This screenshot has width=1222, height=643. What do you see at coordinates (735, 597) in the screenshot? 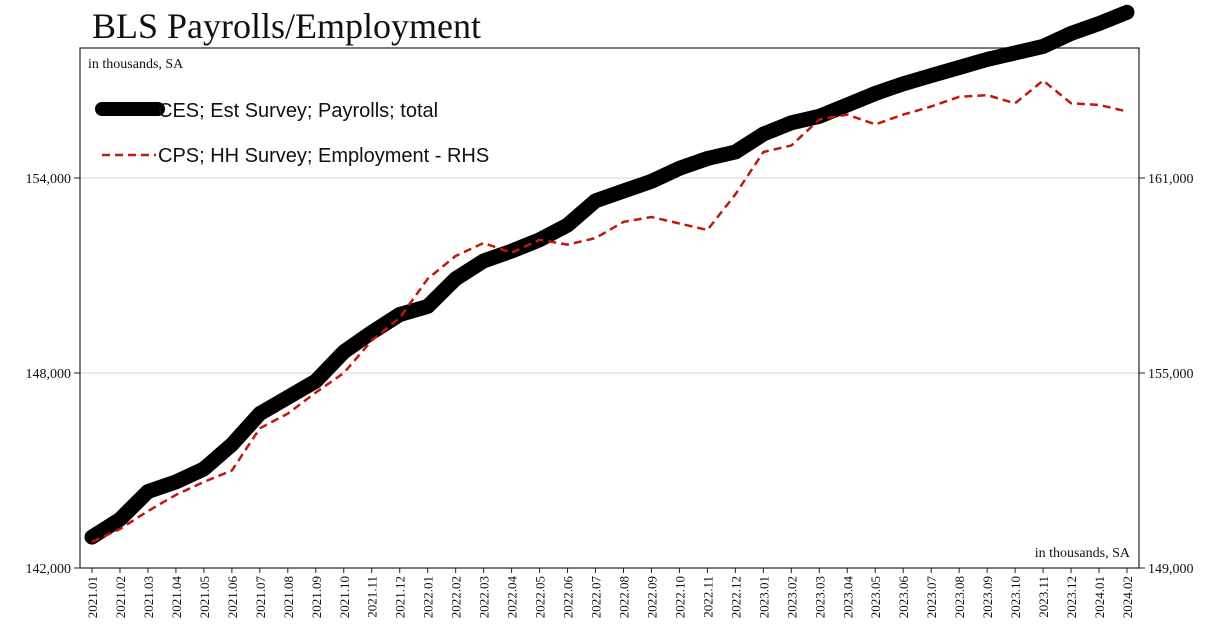
I see `x-tick-label: 2022.12` at bounding box center [735, 597].